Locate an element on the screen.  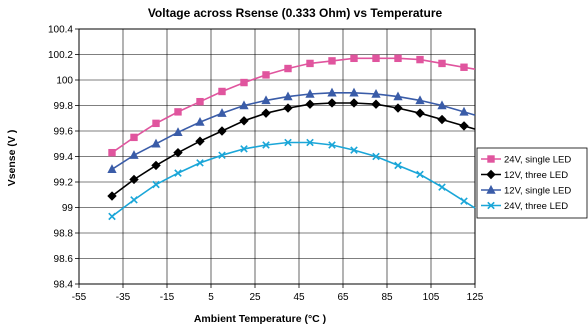
x-tick-label: 5 is located at coordinates (211, 297).